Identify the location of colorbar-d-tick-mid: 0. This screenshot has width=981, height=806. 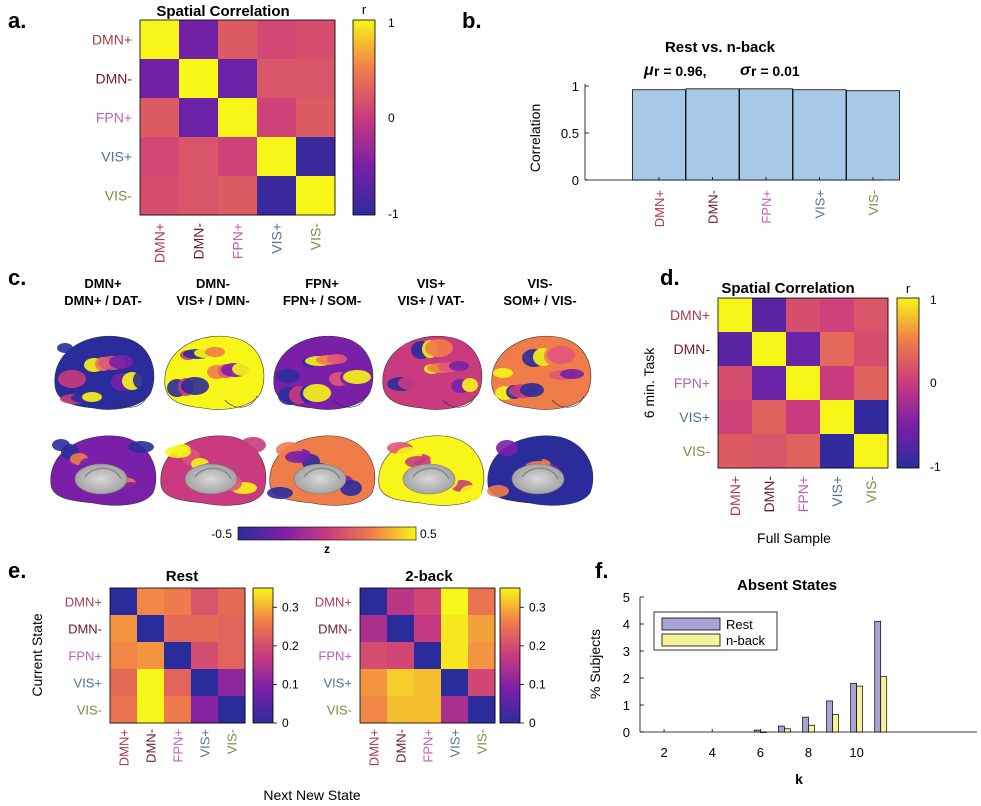
(933, 383).